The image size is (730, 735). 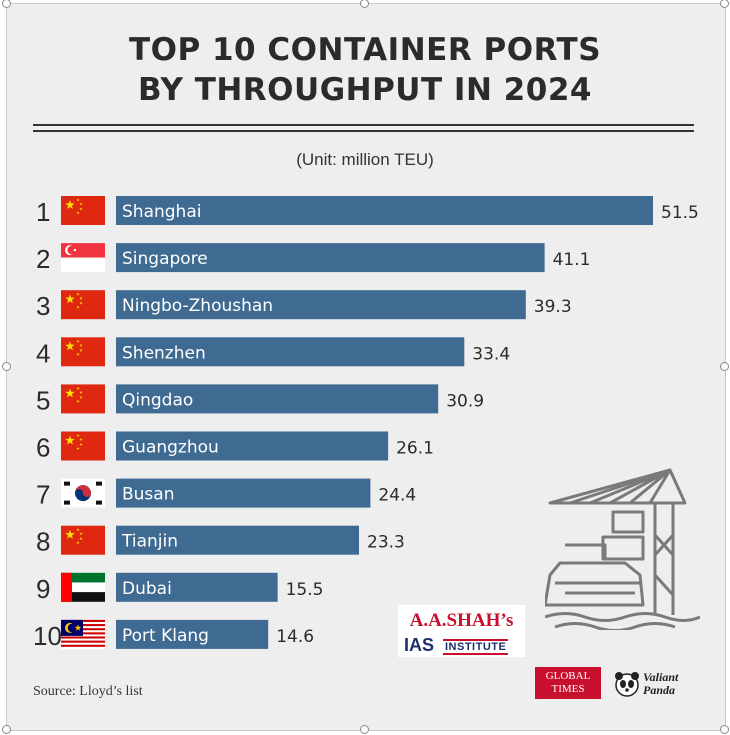 What do you see at coordinates (397, 496) in the screenshot?
I see `bar-value-label: 24.4` at bounding box center [397, 496].